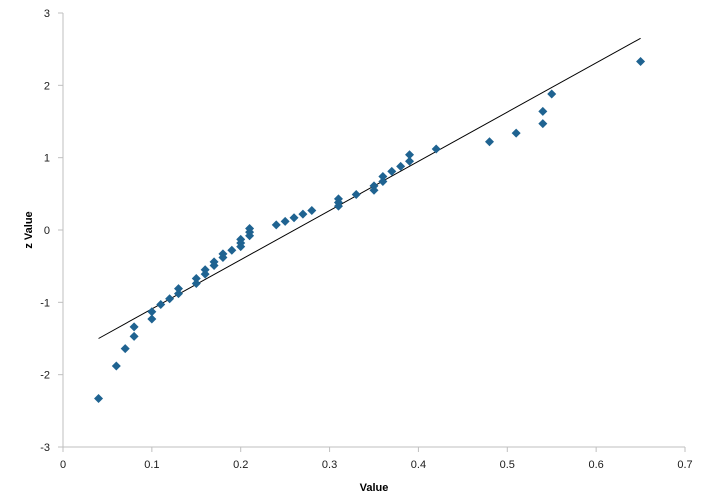  I want to click on y-tick-label: 1, so click(47, 159).